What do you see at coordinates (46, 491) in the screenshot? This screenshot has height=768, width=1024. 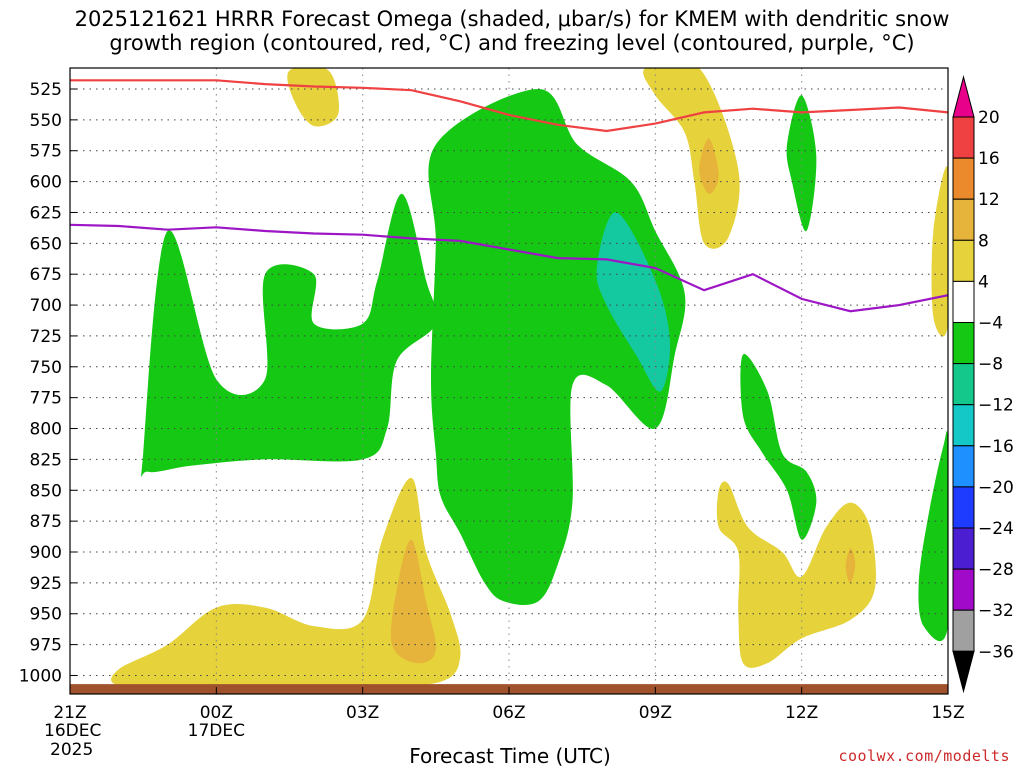 I see `y-tick-label: 850` at bounding box center [46, 491].